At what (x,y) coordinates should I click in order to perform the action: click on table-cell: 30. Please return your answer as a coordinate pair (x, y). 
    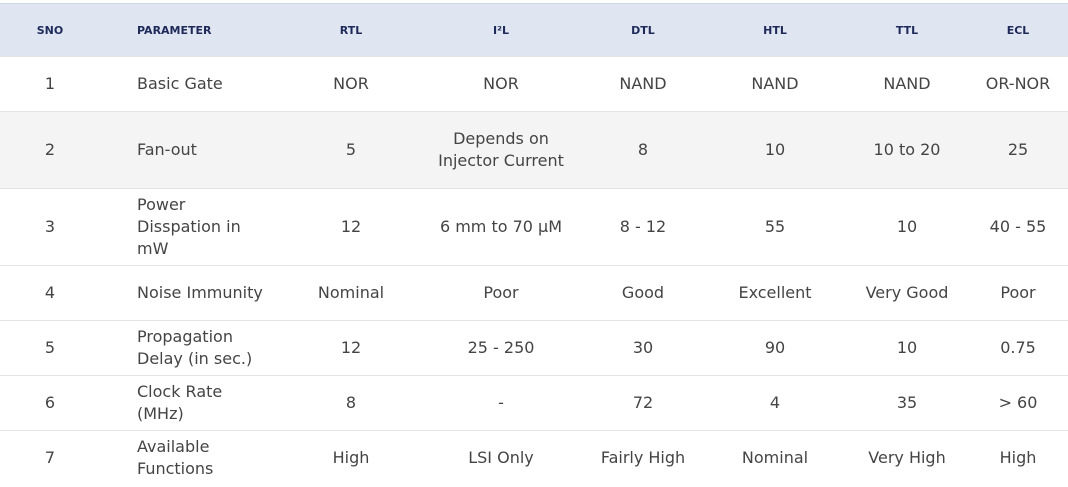
    Looking at the image, I should click on (643, 348).